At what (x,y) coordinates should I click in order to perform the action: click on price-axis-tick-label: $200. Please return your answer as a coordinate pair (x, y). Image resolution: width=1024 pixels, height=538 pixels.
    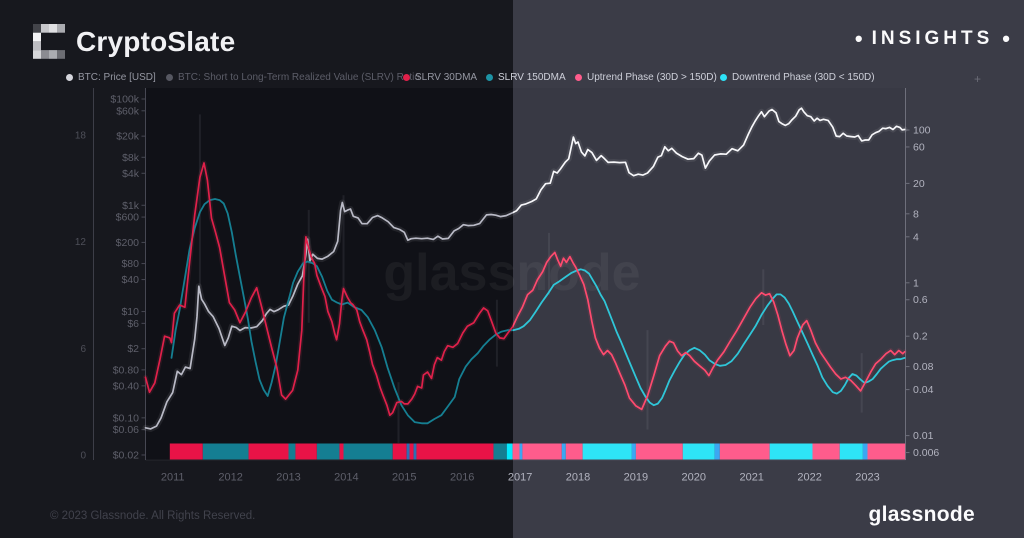
    Looking at the image, I should click on (128, 243).